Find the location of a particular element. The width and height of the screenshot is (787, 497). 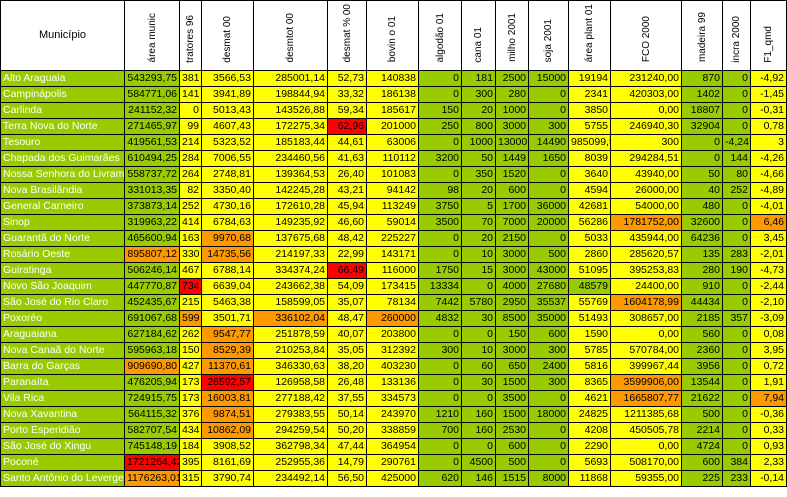

value-cell: 126958,58 is located at coordinates (290, 383).